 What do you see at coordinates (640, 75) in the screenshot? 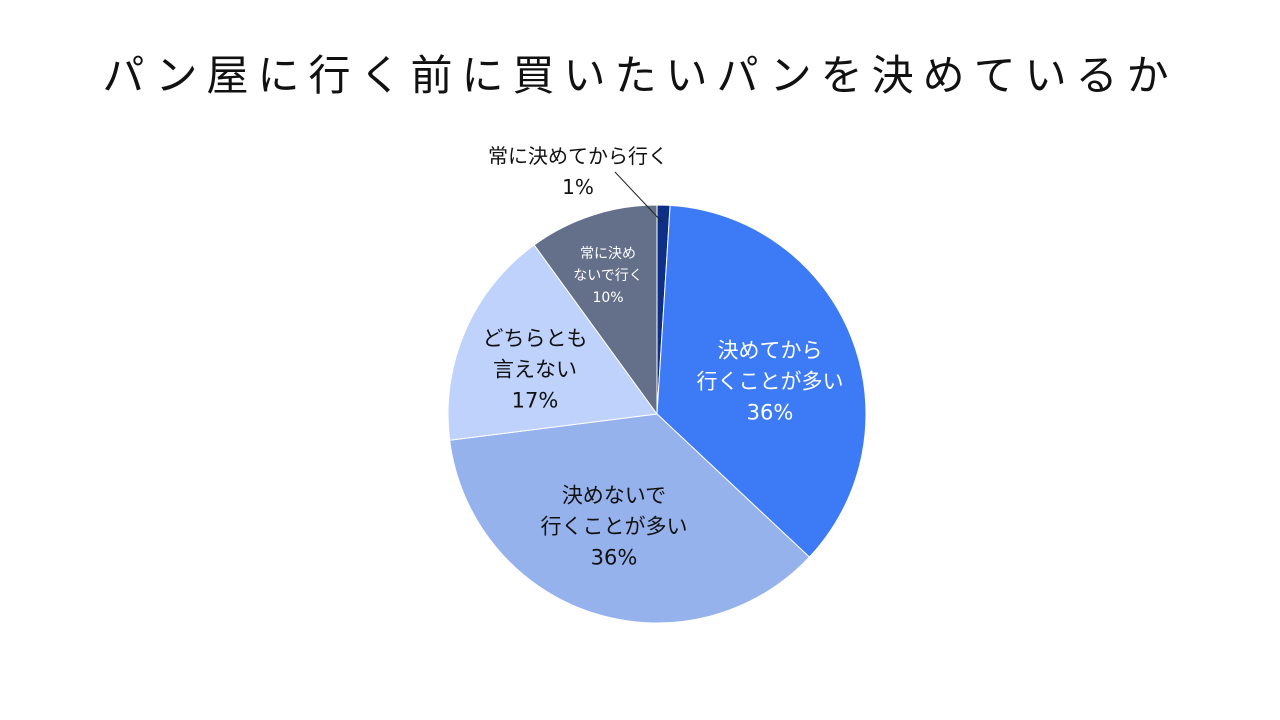
I see `chart-title: パン屋に行く前に買いたいパンを決めているか` at bounding box center [640, 75].